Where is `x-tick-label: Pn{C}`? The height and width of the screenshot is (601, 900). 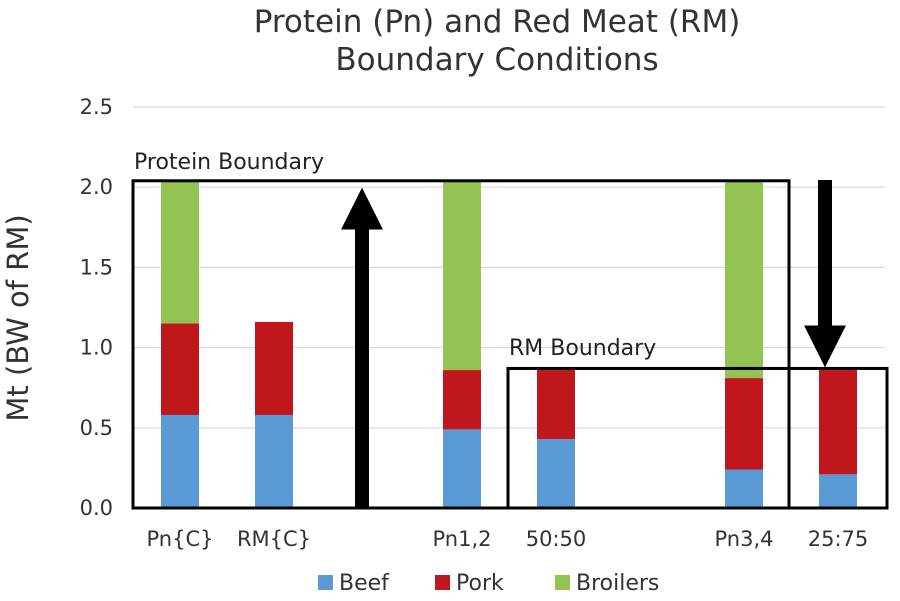
x-tick-label: Pn{C} is located at coordinates (180, 539).